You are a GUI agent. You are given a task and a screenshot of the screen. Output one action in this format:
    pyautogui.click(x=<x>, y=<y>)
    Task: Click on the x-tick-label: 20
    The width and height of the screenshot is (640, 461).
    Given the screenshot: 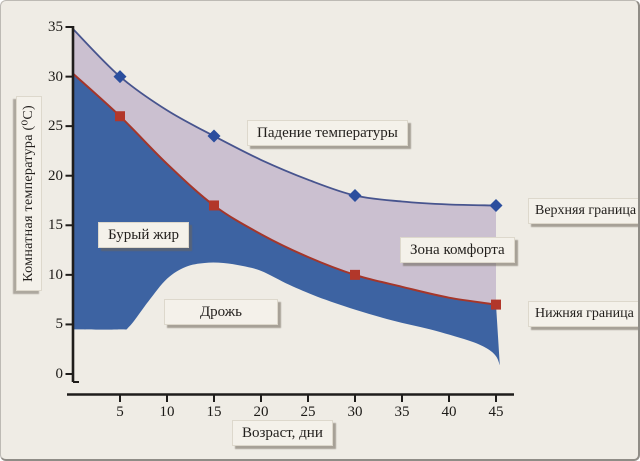 What is the action you would take?
    pyautogui.click(x=261, y=412)
    